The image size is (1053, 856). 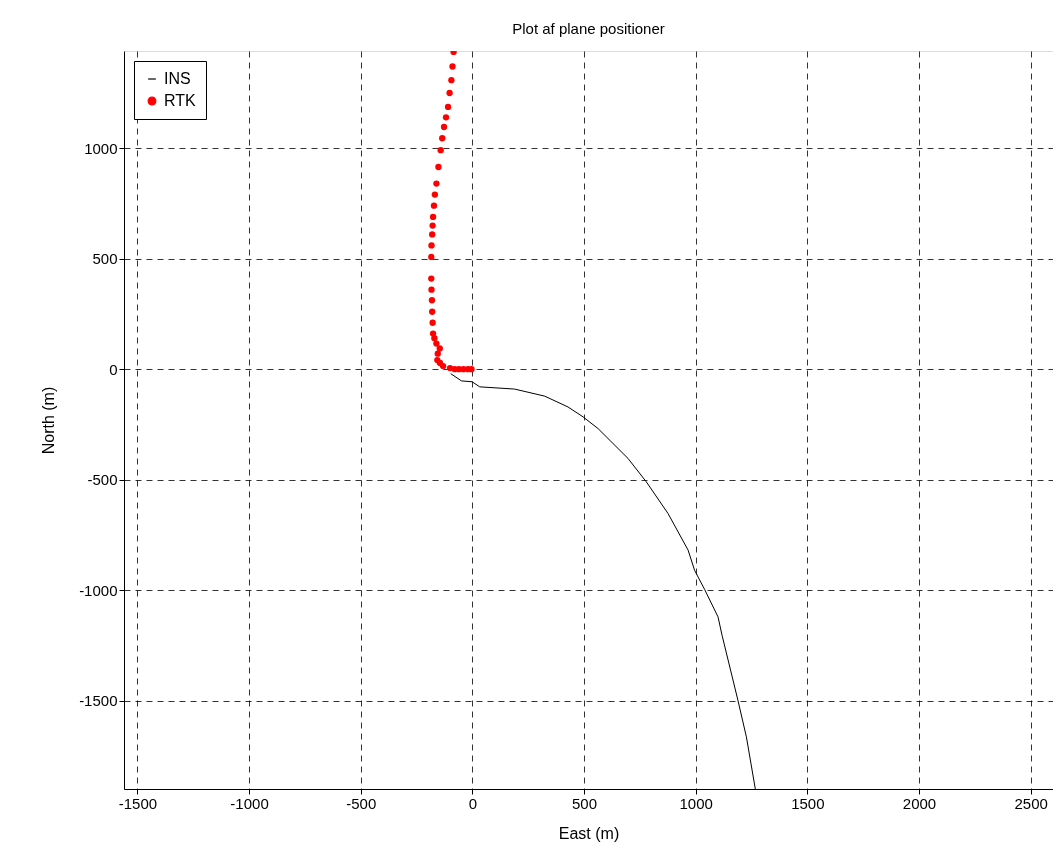 I want to click on y-tick-label: 0, so click(x=113, y=369).